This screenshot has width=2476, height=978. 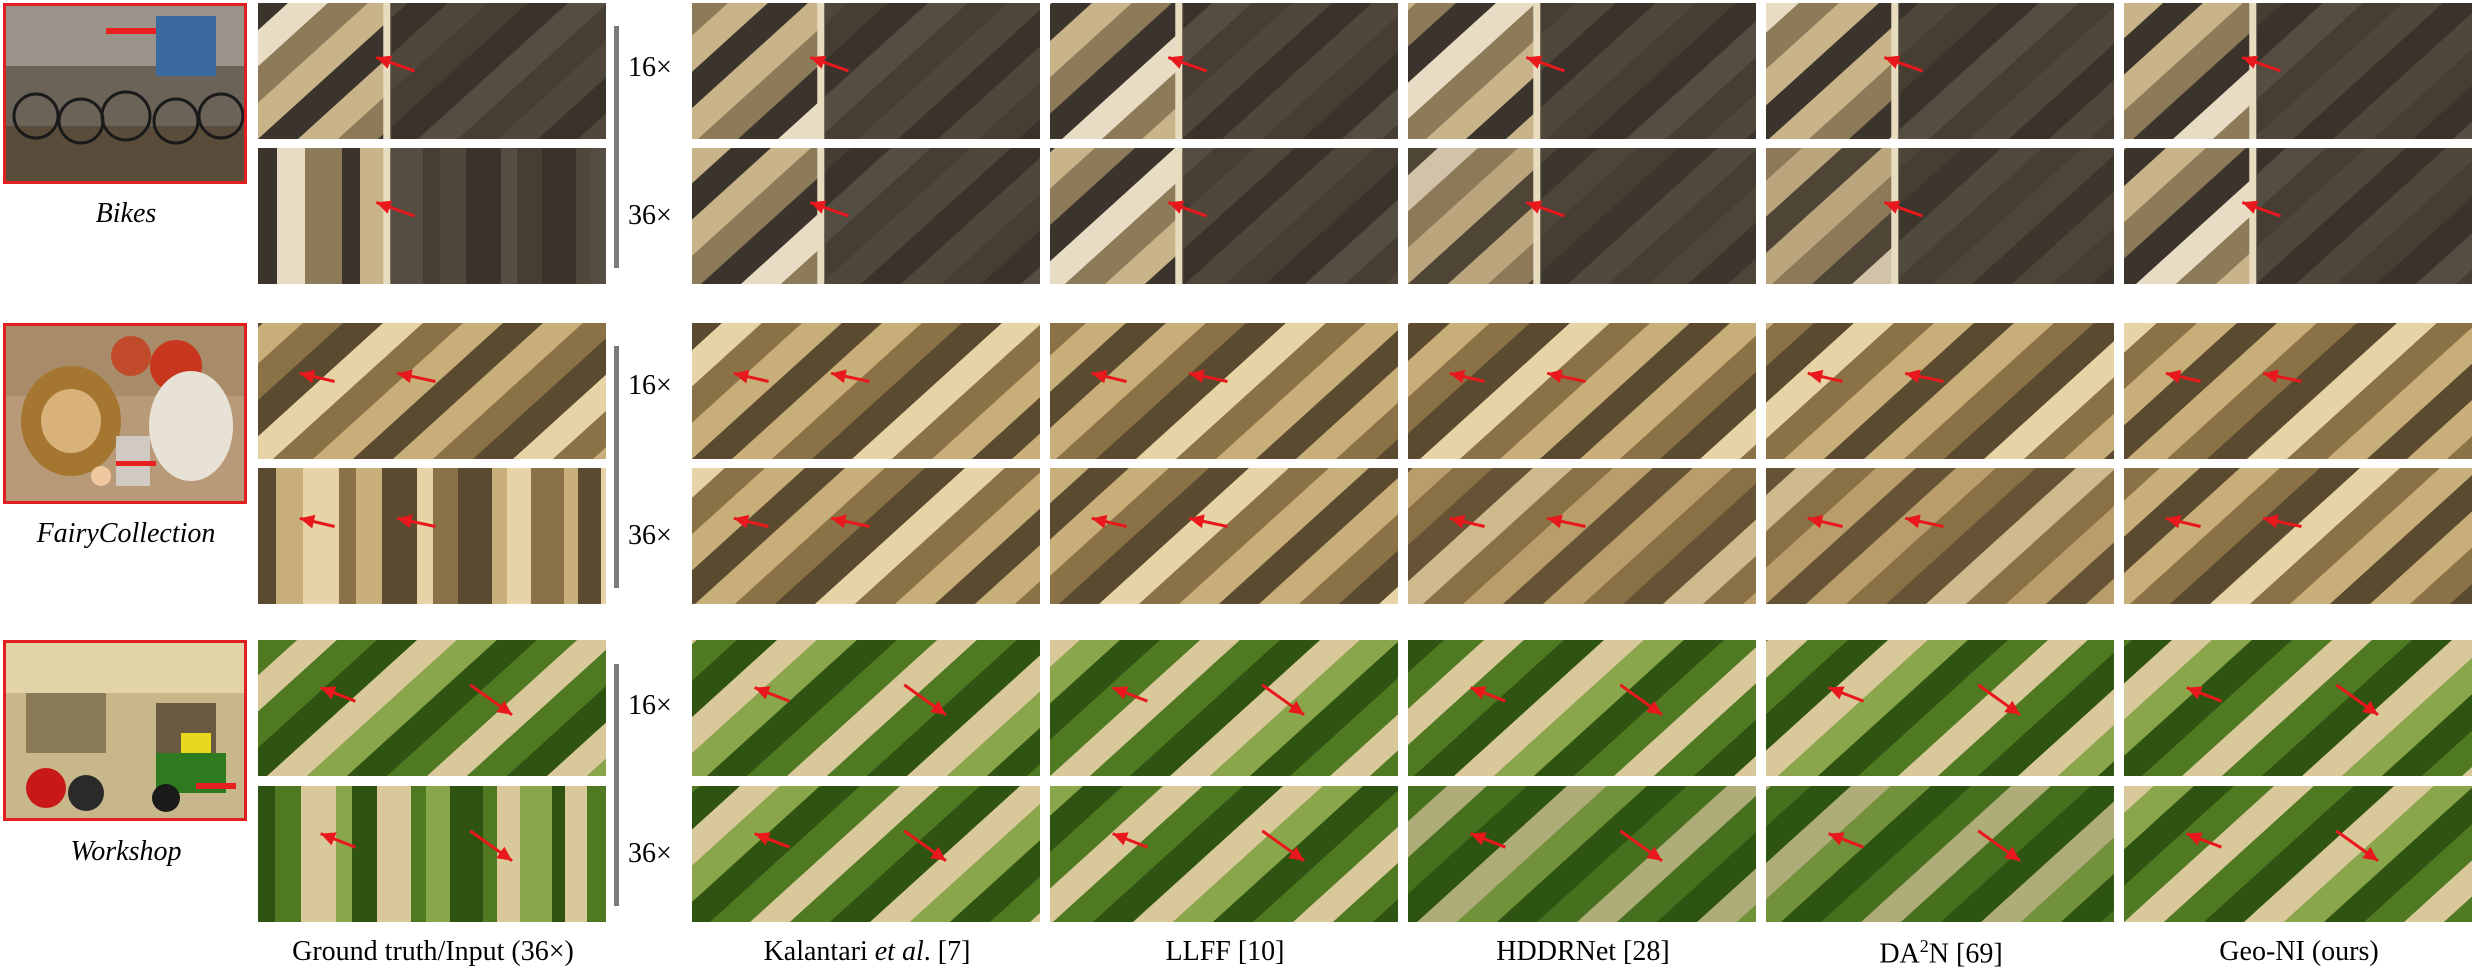 What do you see at coordinates (947, 951) in the screenshot?
I see `column-label-kalantari-tail: . [7]` at bounding box center [947, 951].